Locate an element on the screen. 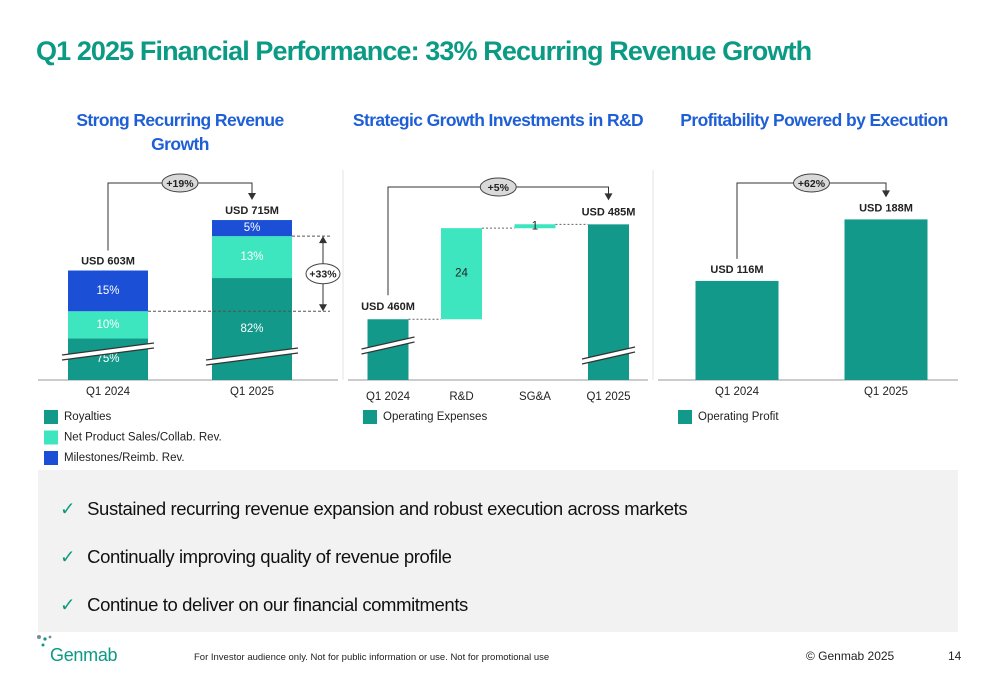 The height and width of the screenshot is (685, 1000). legend-label: Operating Profit is located at coordinates (738, 417).